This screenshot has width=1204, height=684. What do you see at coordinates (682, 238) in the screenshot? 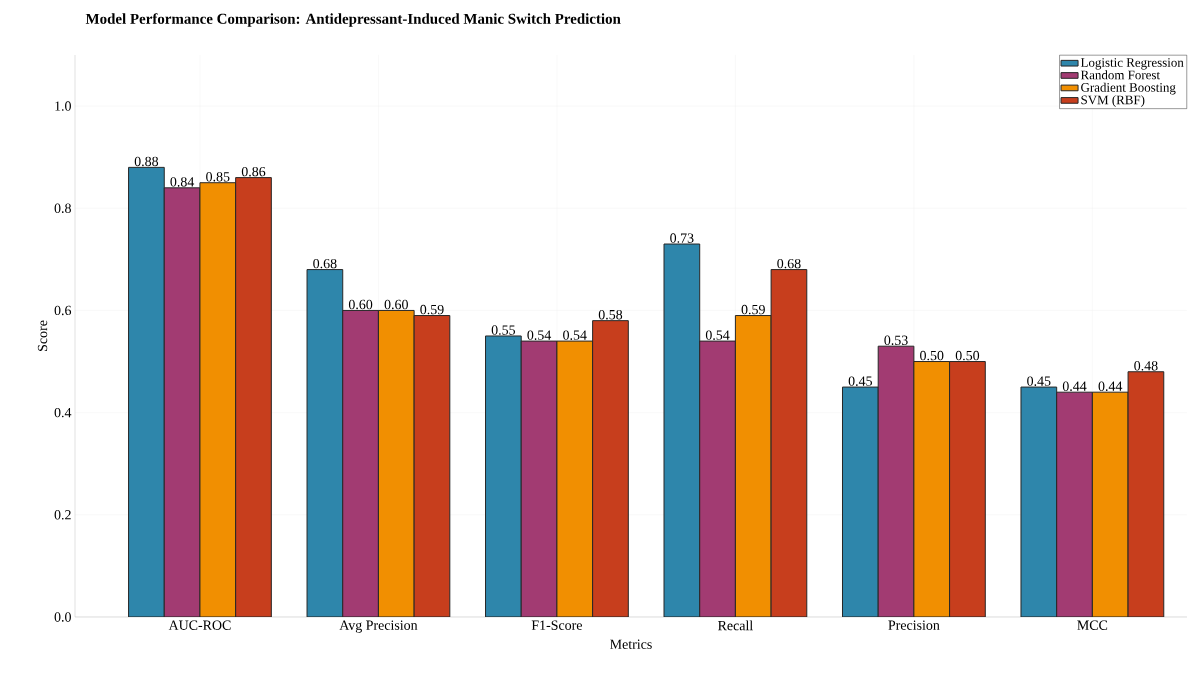
I see `data-label: 0.73` at bounding box center [682, 238].